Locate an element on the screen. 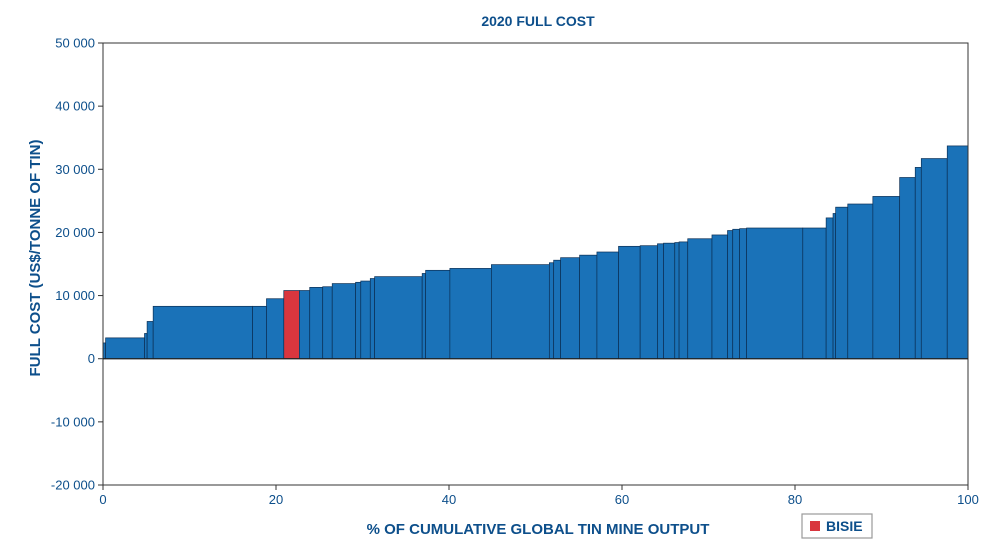 This screenshot has width=1000, height=552. x-axis-label: % OF CUMULATIVE GLOBAL TIN MINE OUTPUT is located at coordinates (538, 529).